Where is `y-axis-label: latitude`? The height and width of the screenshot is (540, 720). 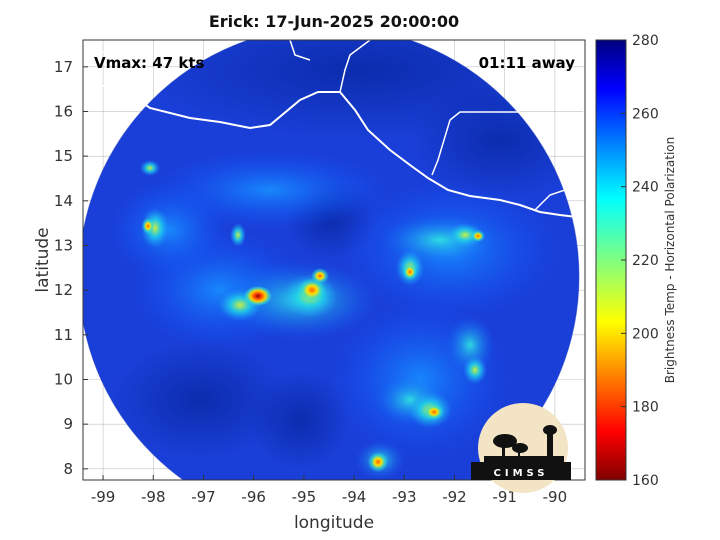 y-axis-label: latitude is located at coordinates (43, 259).